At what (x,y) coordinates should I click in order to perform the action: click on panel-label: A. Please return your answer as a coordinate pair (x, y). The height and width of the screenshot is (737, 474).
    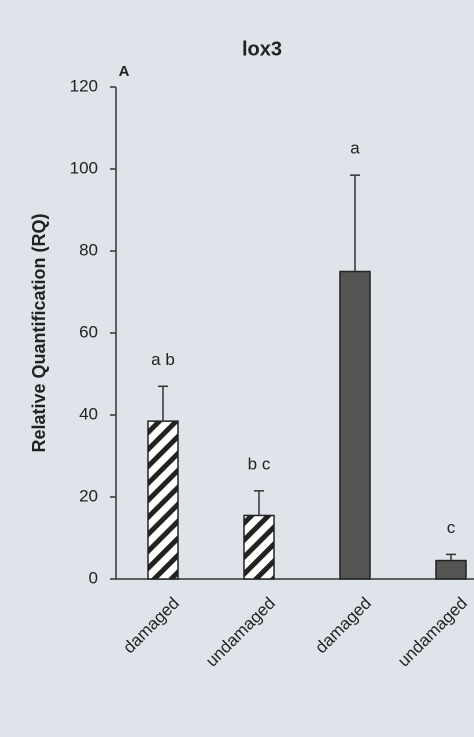
    Looking at the image, I should click on (124, 71).